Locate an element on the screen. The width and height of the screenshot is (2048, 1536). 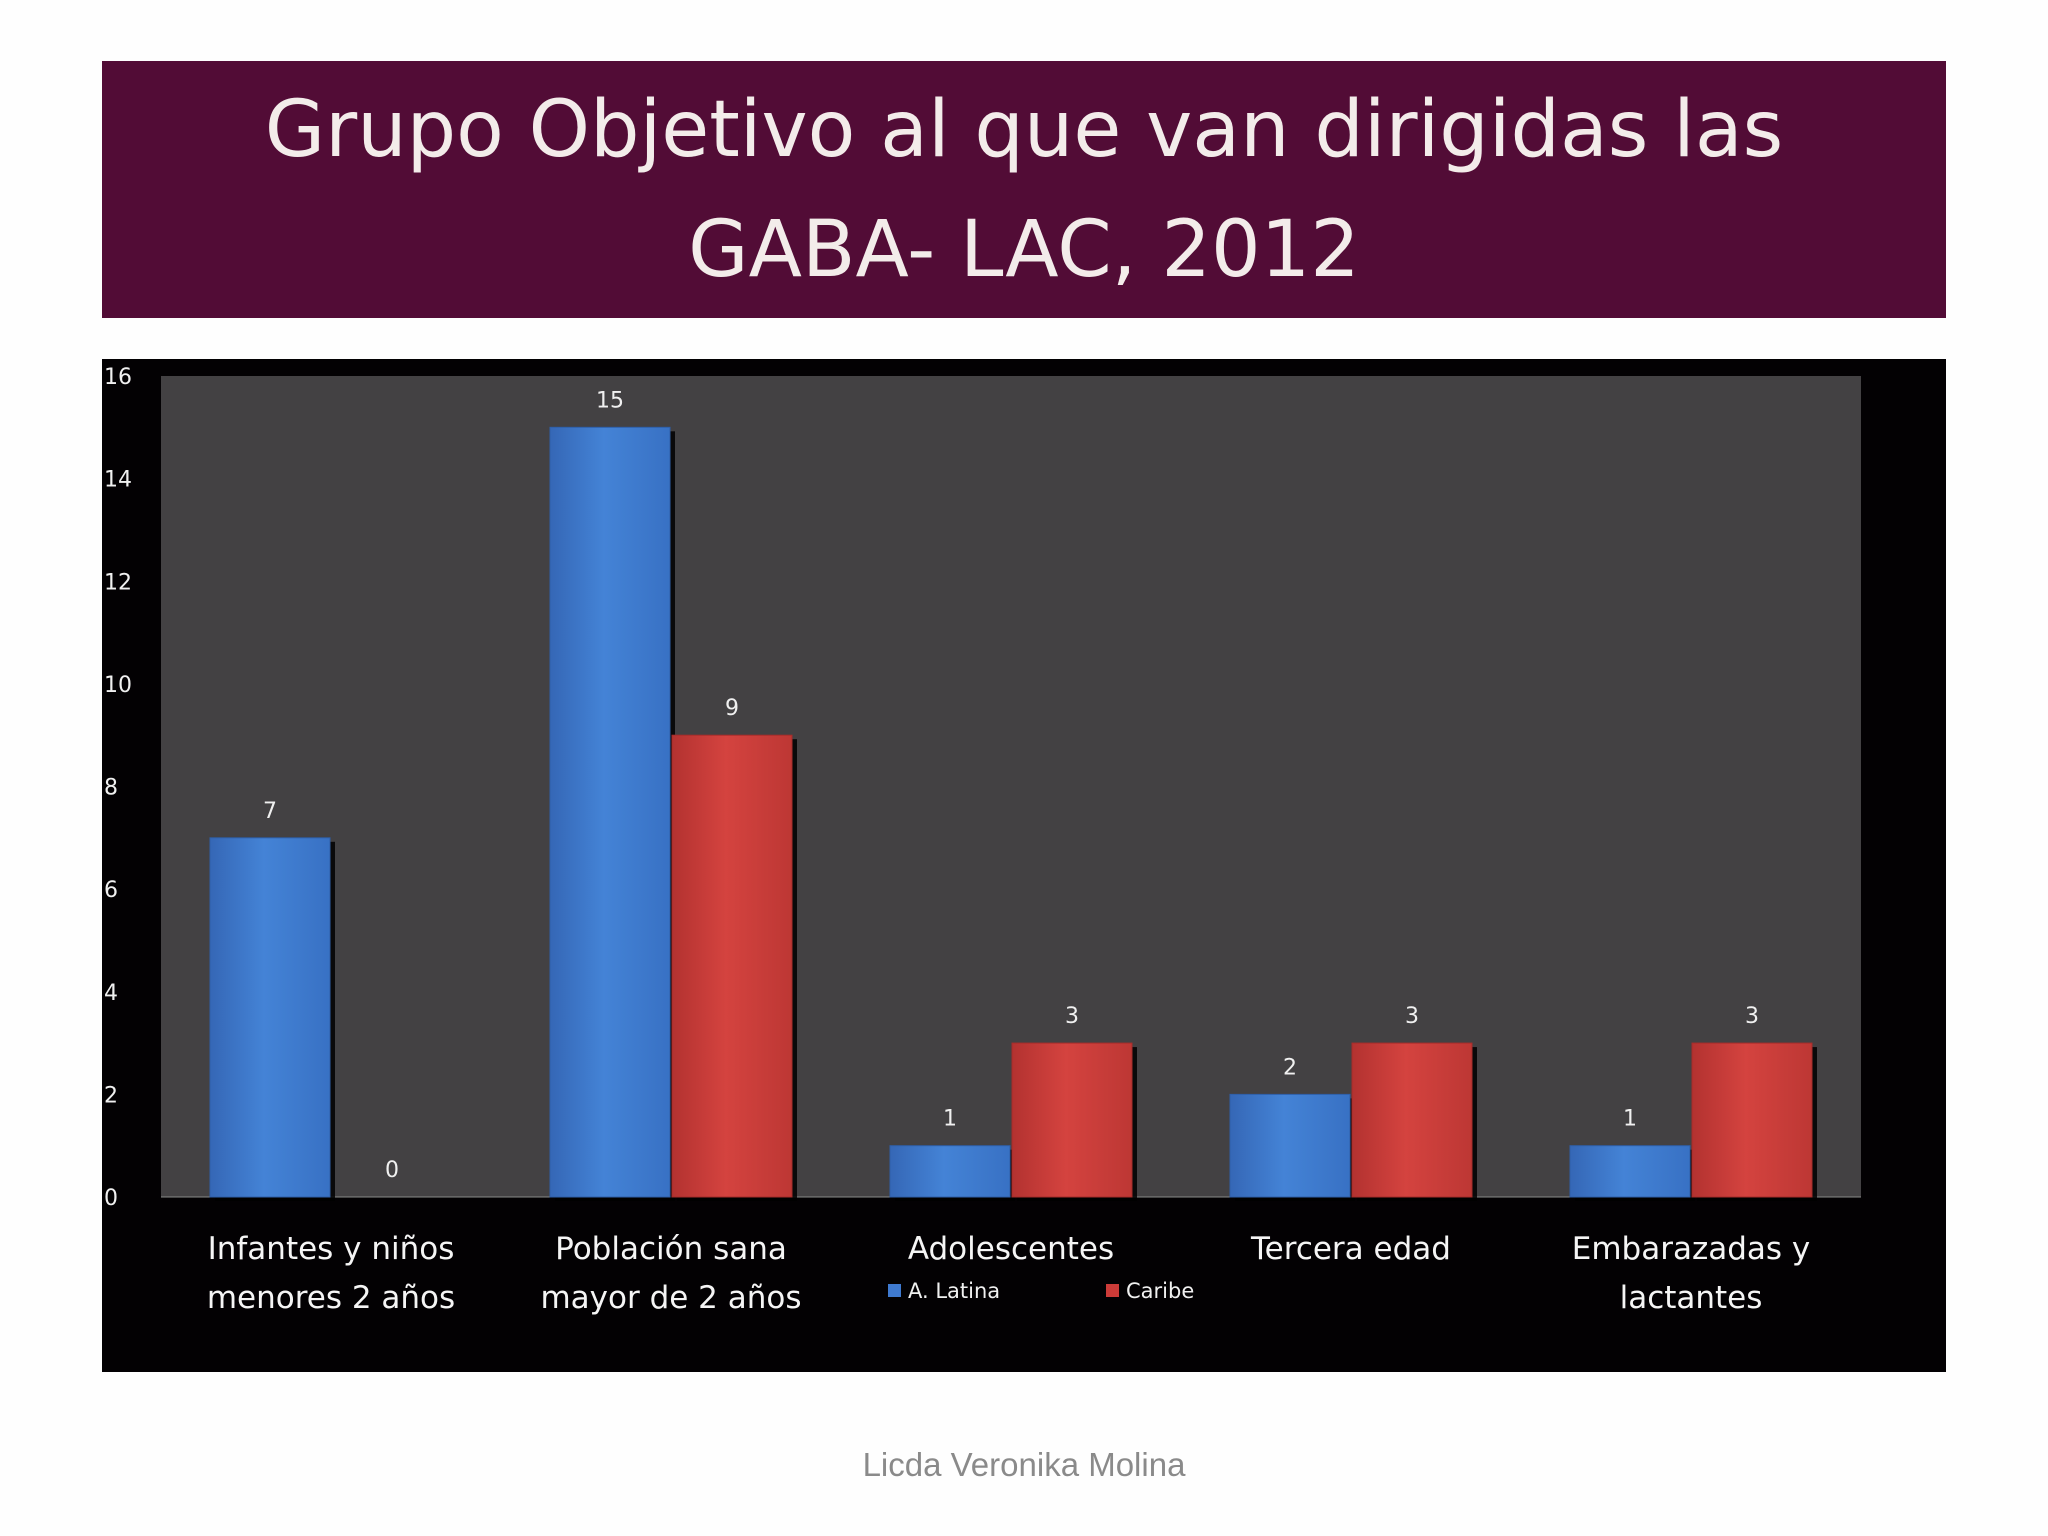
data-label: 15 is located at coordinates (610, 400).